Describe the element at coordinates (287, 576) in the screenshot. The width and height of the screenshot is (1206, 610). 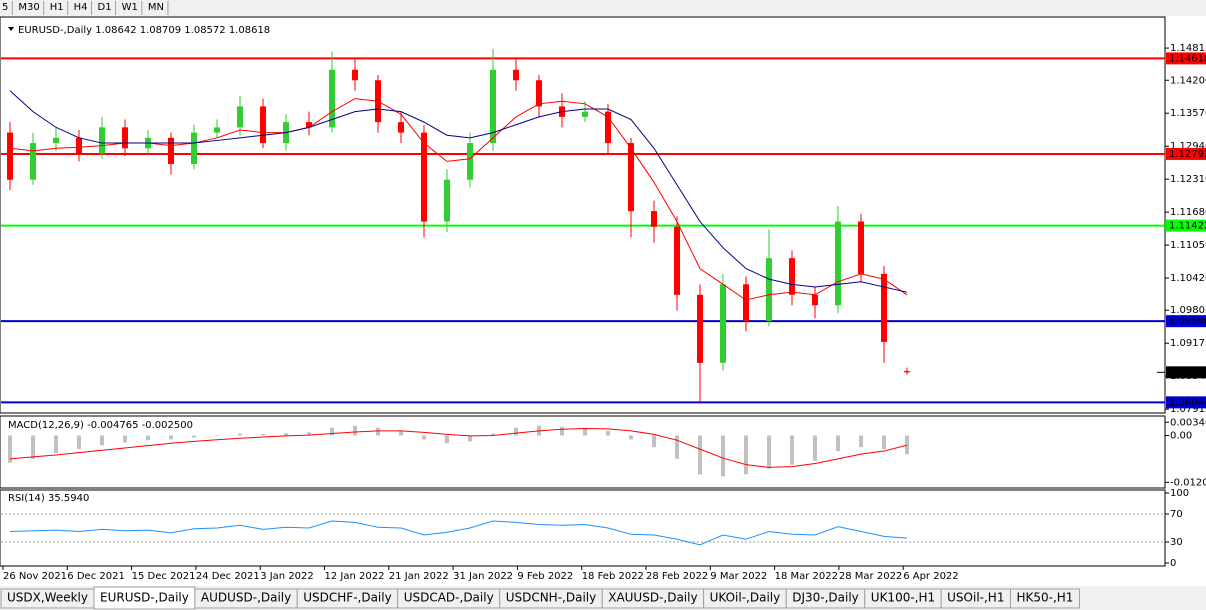
I see `x-tick-label: 3 Jan 2022` at that location.